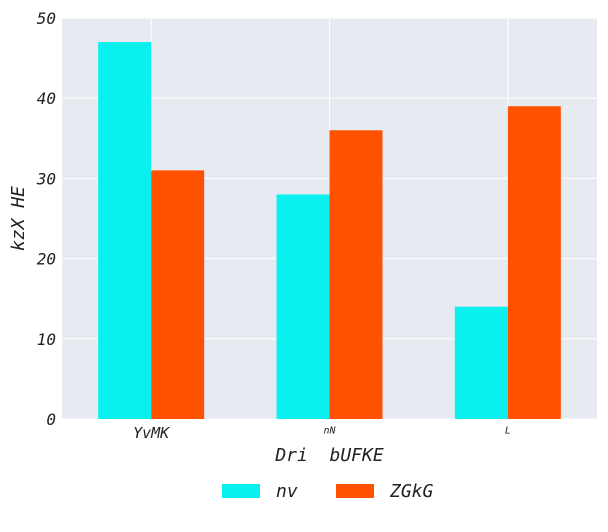  I want to click on x-axis-ticks: YvMK nN L, so click(322, 433).